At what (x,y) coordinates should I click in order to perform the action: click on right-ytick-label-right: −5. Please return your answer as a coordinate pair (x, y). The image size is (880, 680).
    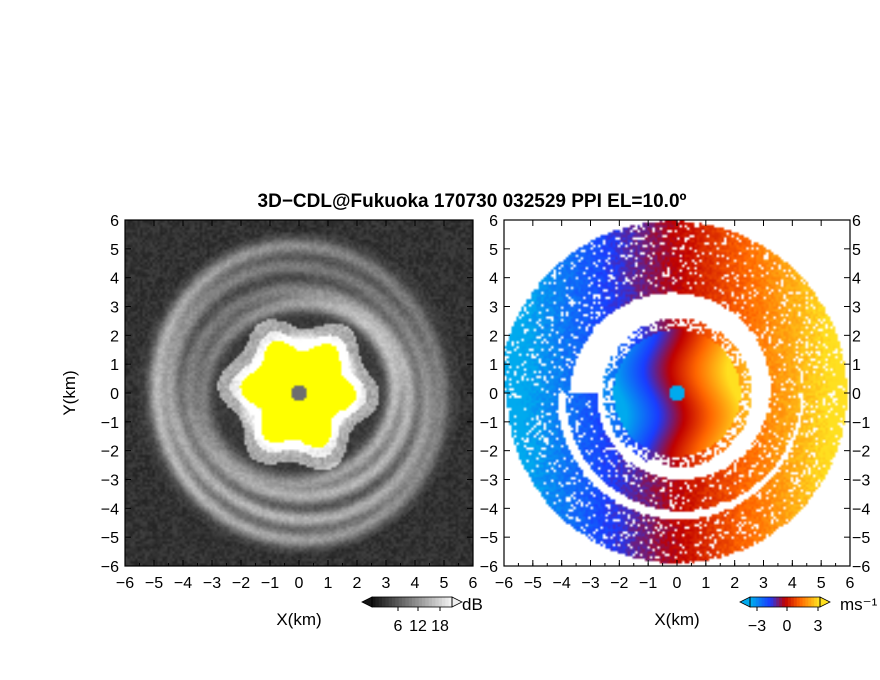
    Looking at the image, I should click on (861, 538).